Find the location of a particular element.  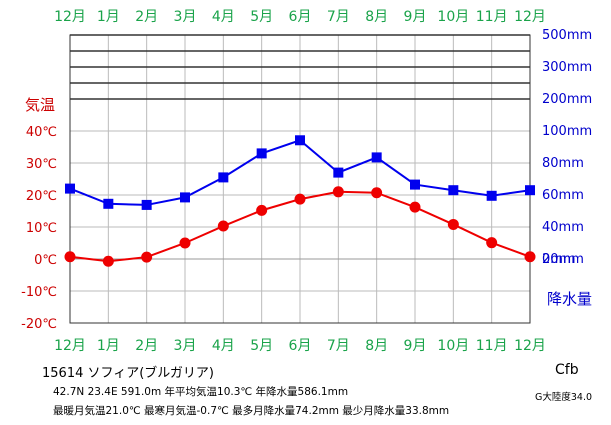

temperature-tick-label: -20℃ is located at coordinates (39, 324).